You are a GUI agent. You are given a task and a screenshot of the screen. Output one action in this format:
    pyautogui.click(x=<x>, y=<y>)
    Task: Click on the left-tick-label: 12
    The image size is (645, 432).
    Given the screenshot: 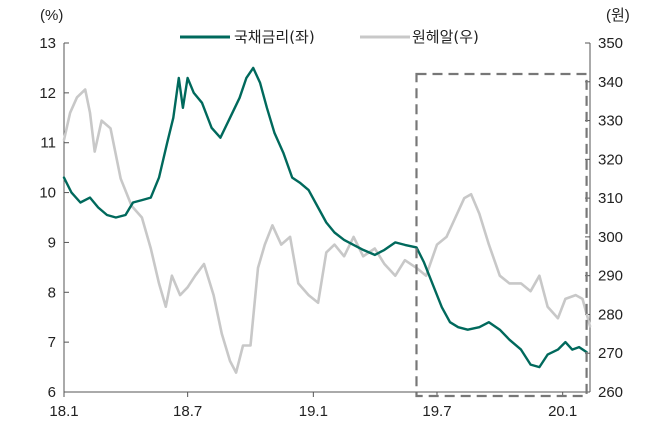 What is the action you would take?
    pyautogui.click(x=47, y=93)
    